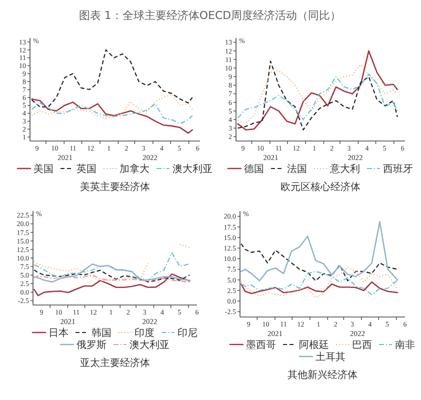  I want to click on legend-label: 南非, so click(405, 345).